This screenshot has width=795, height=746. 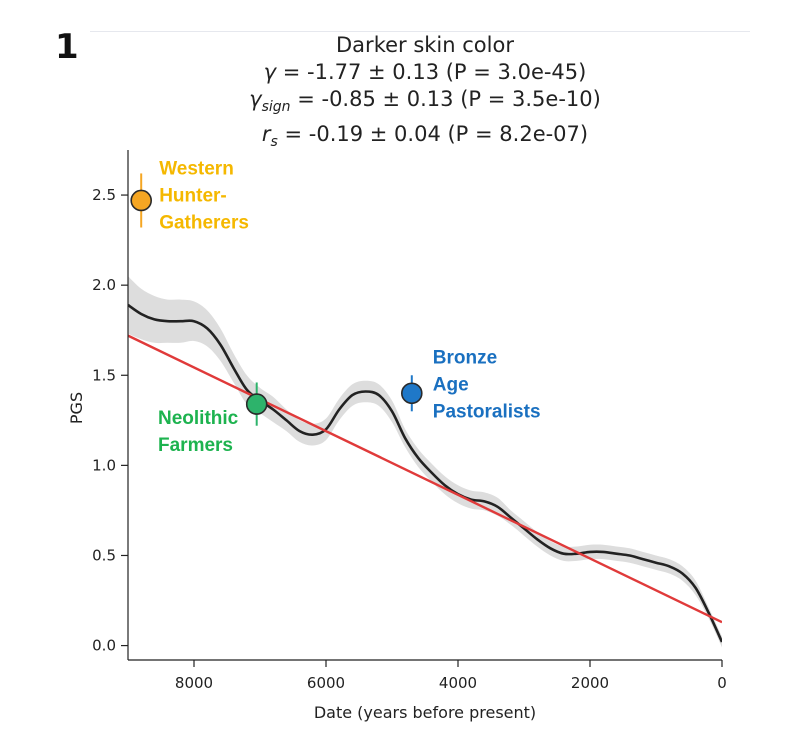 I want to click on y-tick-label: 0.5, so click(x=104, y=555).